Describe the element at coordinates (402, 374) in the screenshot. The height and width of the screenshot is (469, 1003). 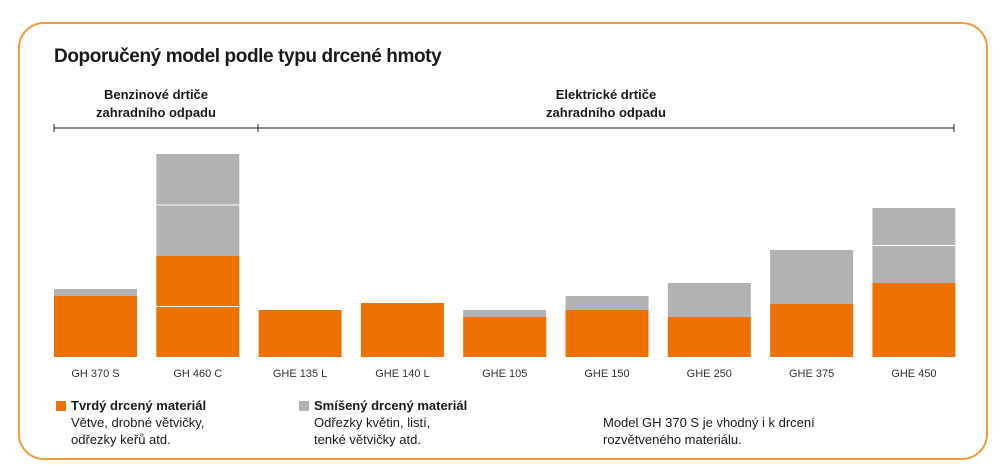
I see `x-tick-label: GHE 140 L` at that location.